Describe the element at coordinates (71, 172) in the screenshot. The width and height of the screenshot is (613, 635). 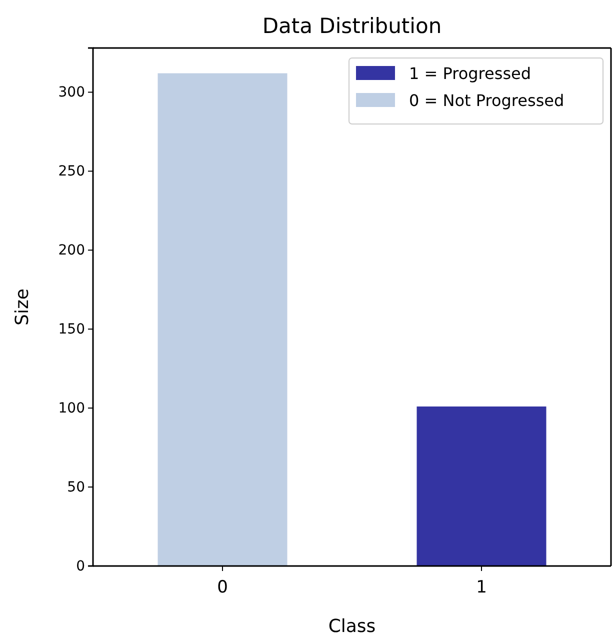
I see `y-tick-label: 250` at that location.